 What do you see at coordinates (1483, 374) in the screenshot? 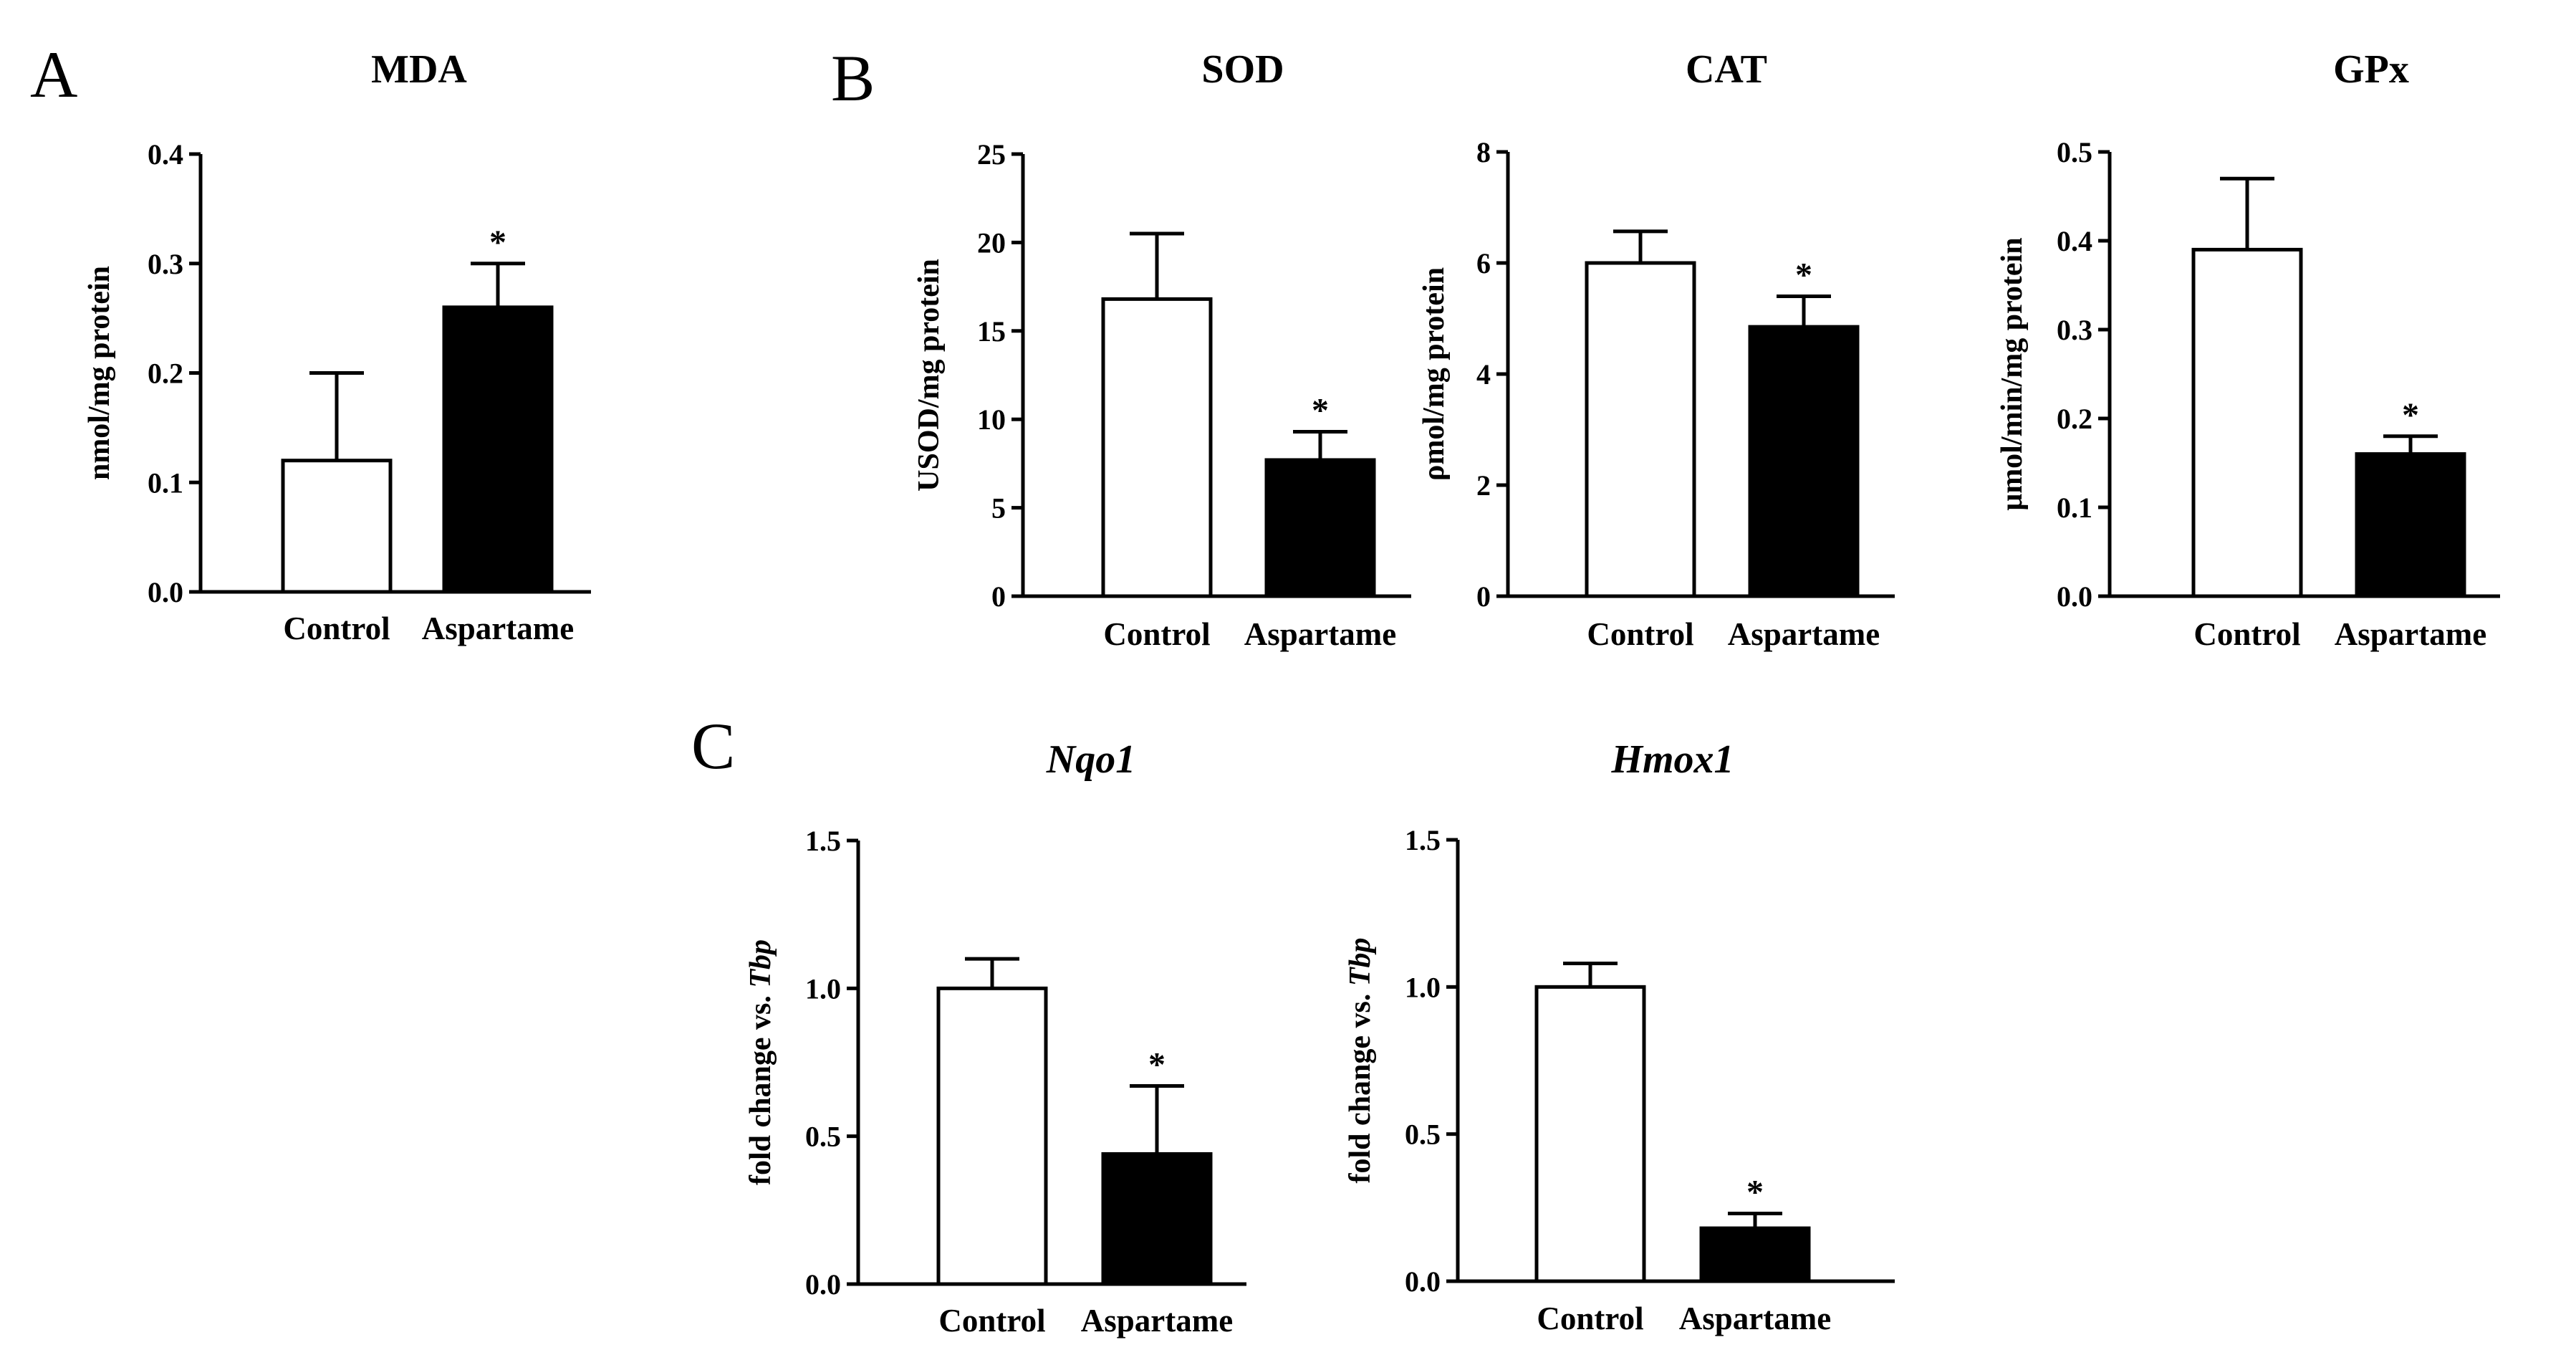
I see `y-tick-label: 4` at bounding box center [1483, 374].